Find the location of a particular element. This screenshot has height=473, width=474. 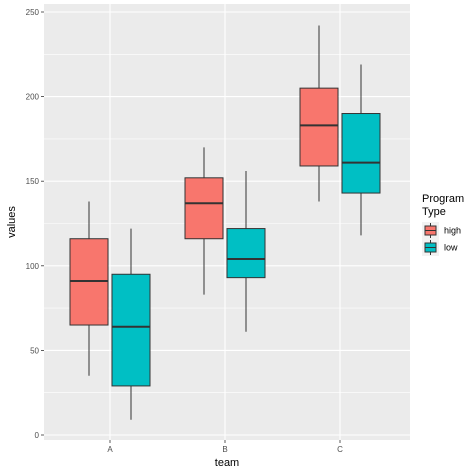

box-high-B is located at coordinates (204, 221).